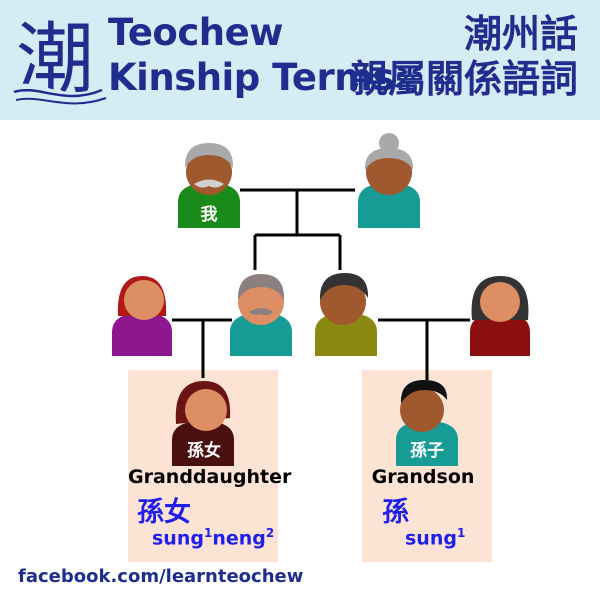 The width and height of the screenshot is (600, 600). What do you see at coordinates (261, 315) in the screenshot?
I see `person-father-left` at bounding box center [261, 315].